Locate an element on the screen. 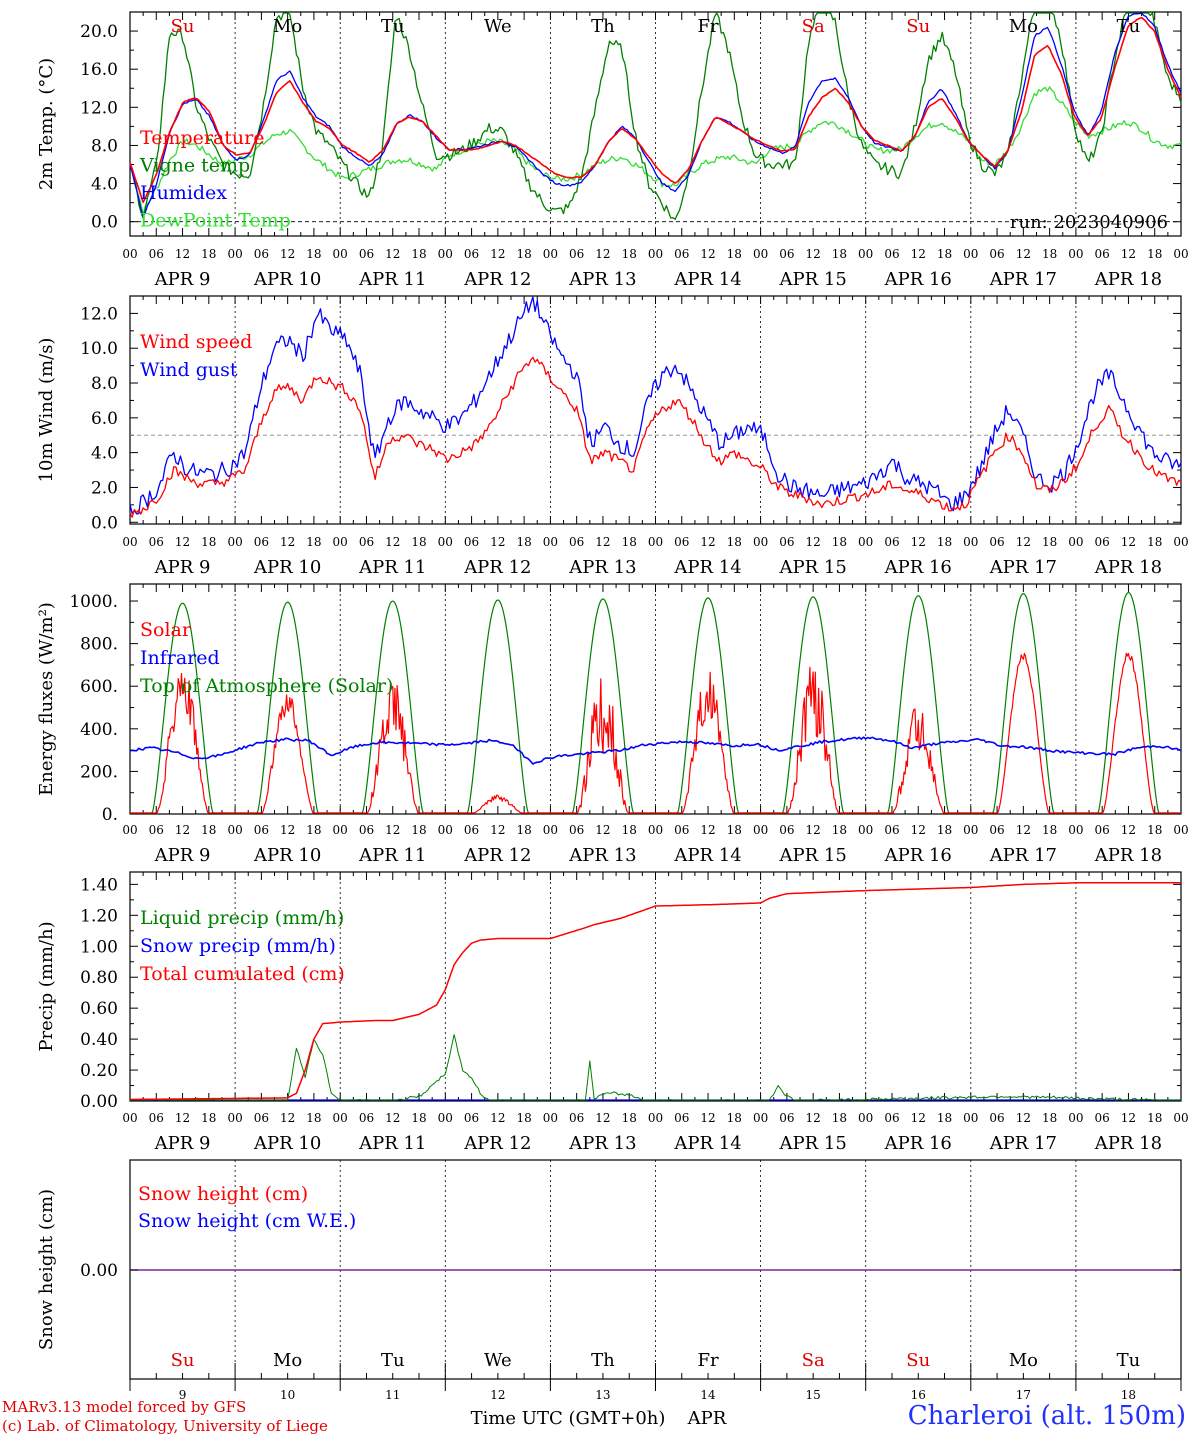 The width and height of the screenshot is (1194, 1440). y-tick-label: 0.0 is located at coordinates (104, 223).